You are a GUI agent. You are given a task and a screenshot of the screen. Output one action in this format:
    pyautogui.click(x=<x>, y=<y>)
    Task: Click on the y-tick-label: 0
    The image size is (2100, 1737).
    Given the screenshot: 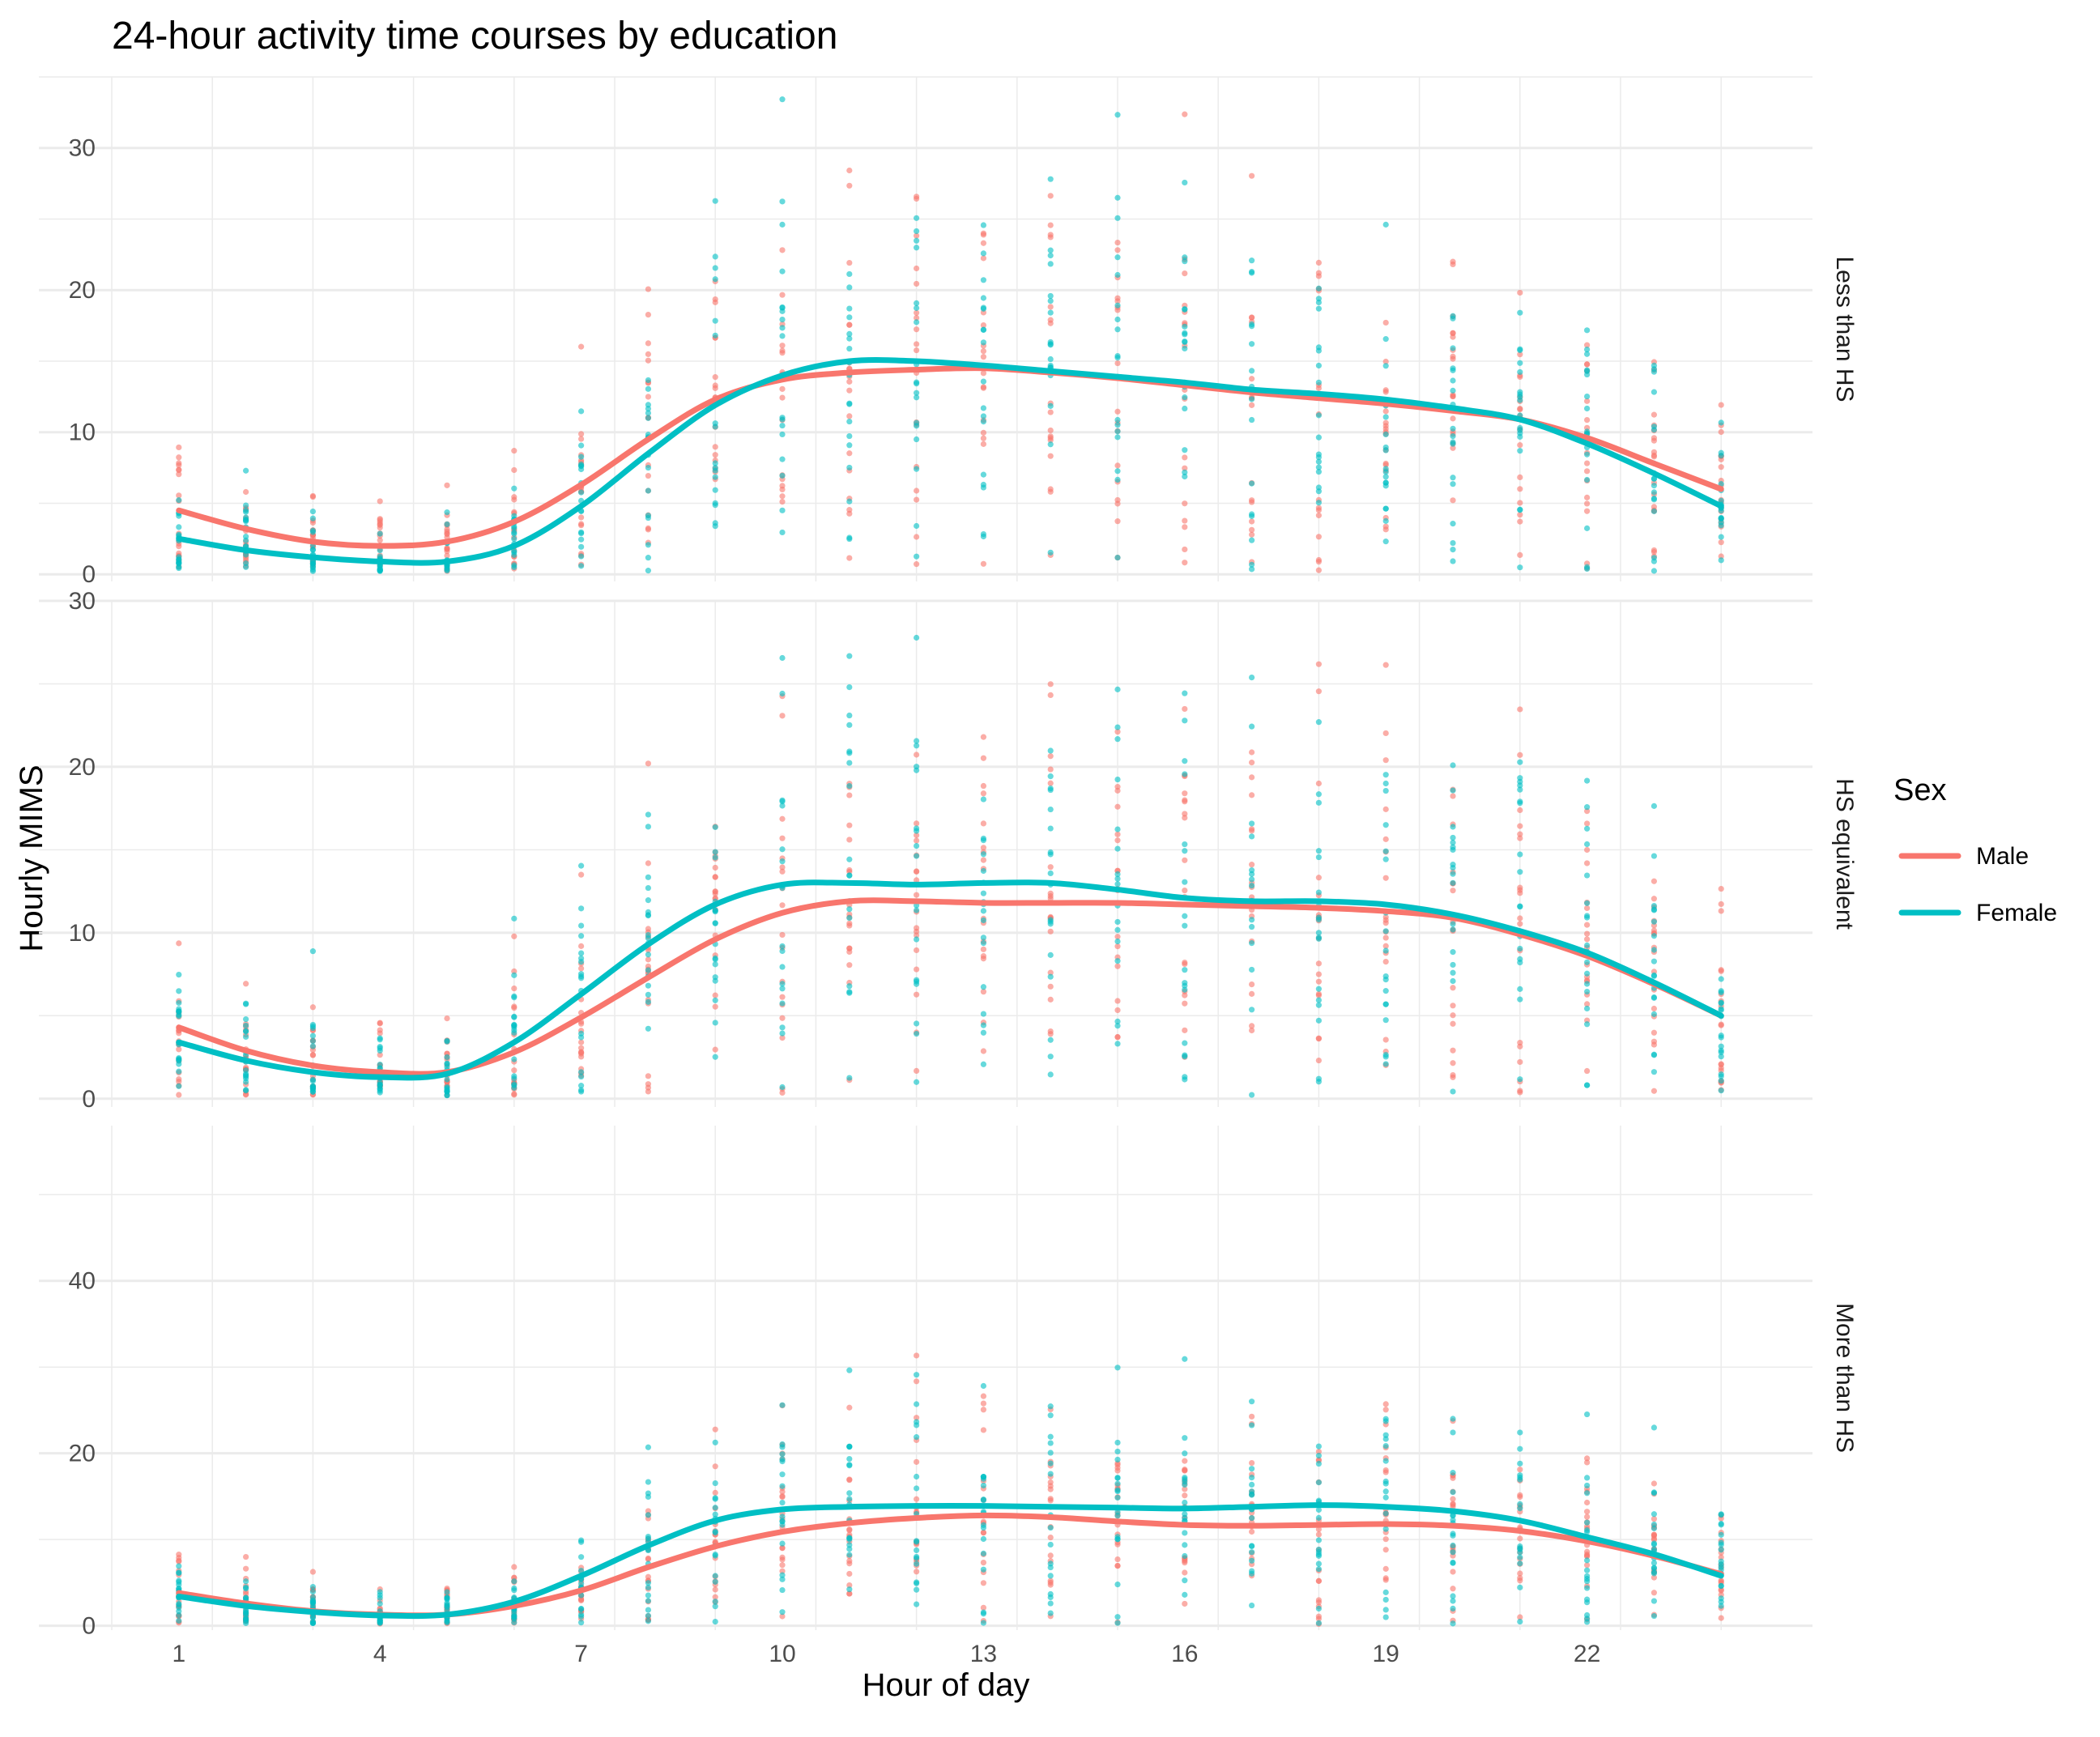 What is the action you would take?
    pyautogui.click(x=89, y=574)
    